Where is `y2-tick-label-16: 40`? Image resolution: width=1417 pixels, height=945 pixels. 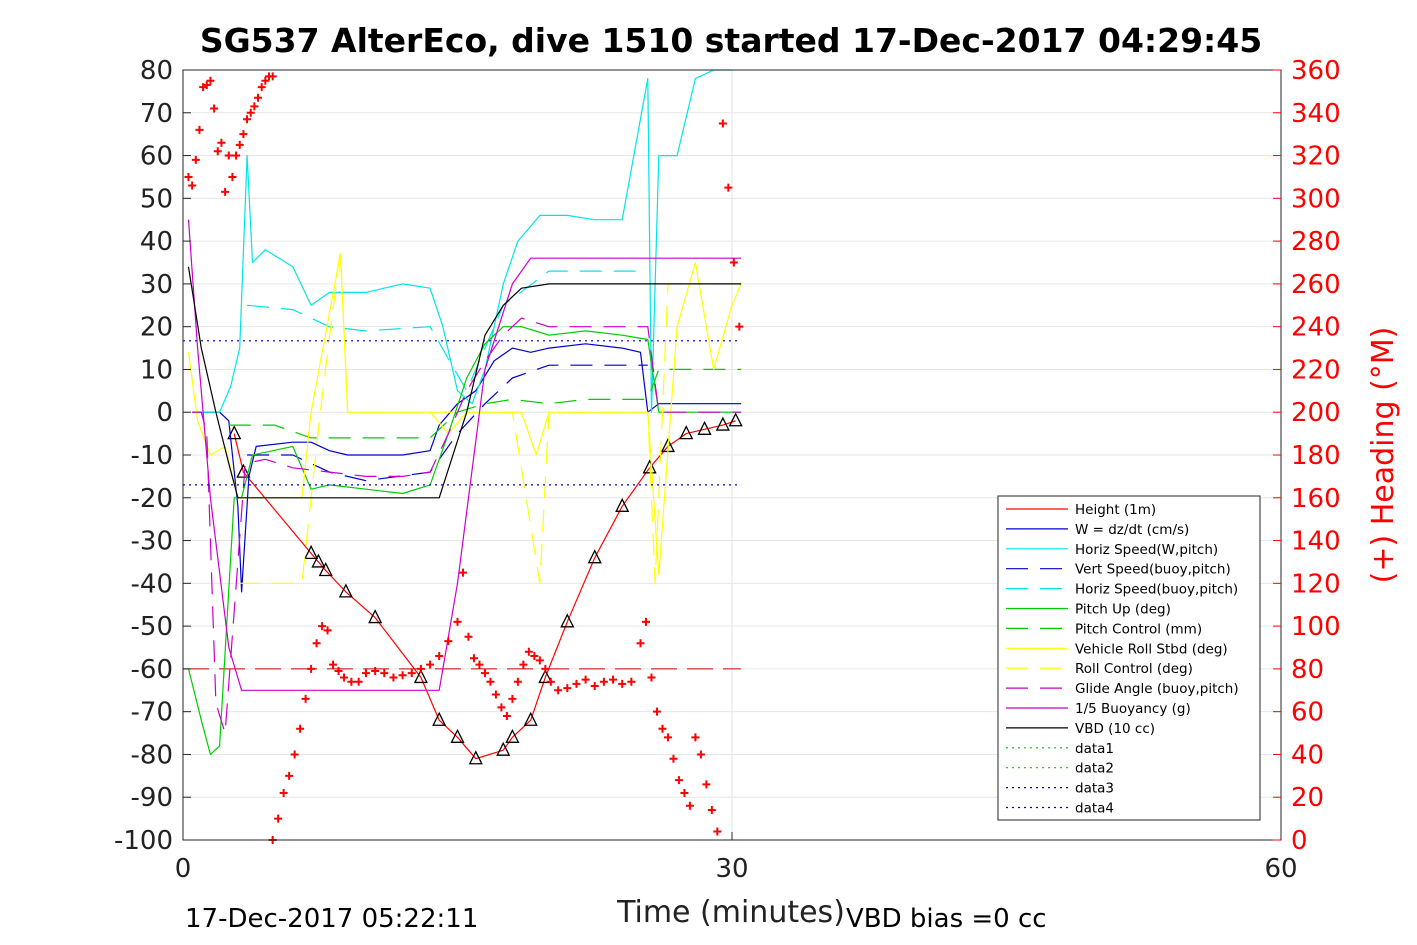
y2-tick-label-16: 40 is located at coordinates (1307, 755).